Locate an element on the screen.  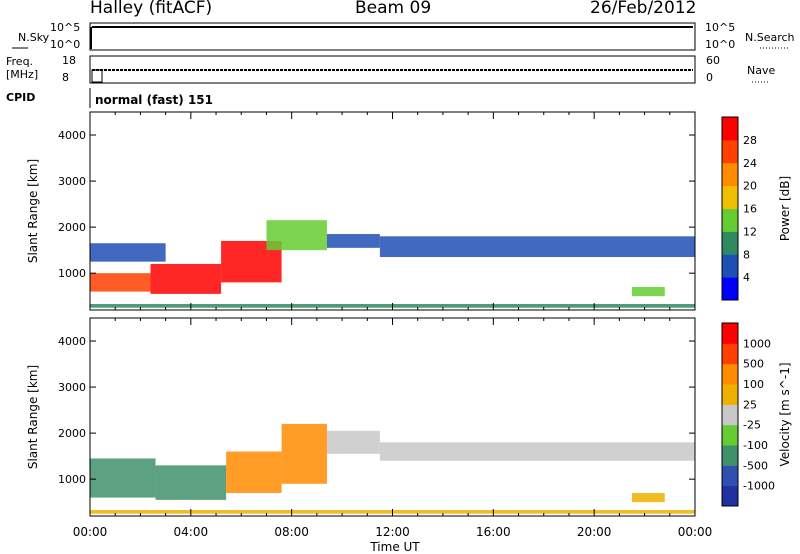
nsearch-tick: 10^5 is located at coordinates (720, 27).